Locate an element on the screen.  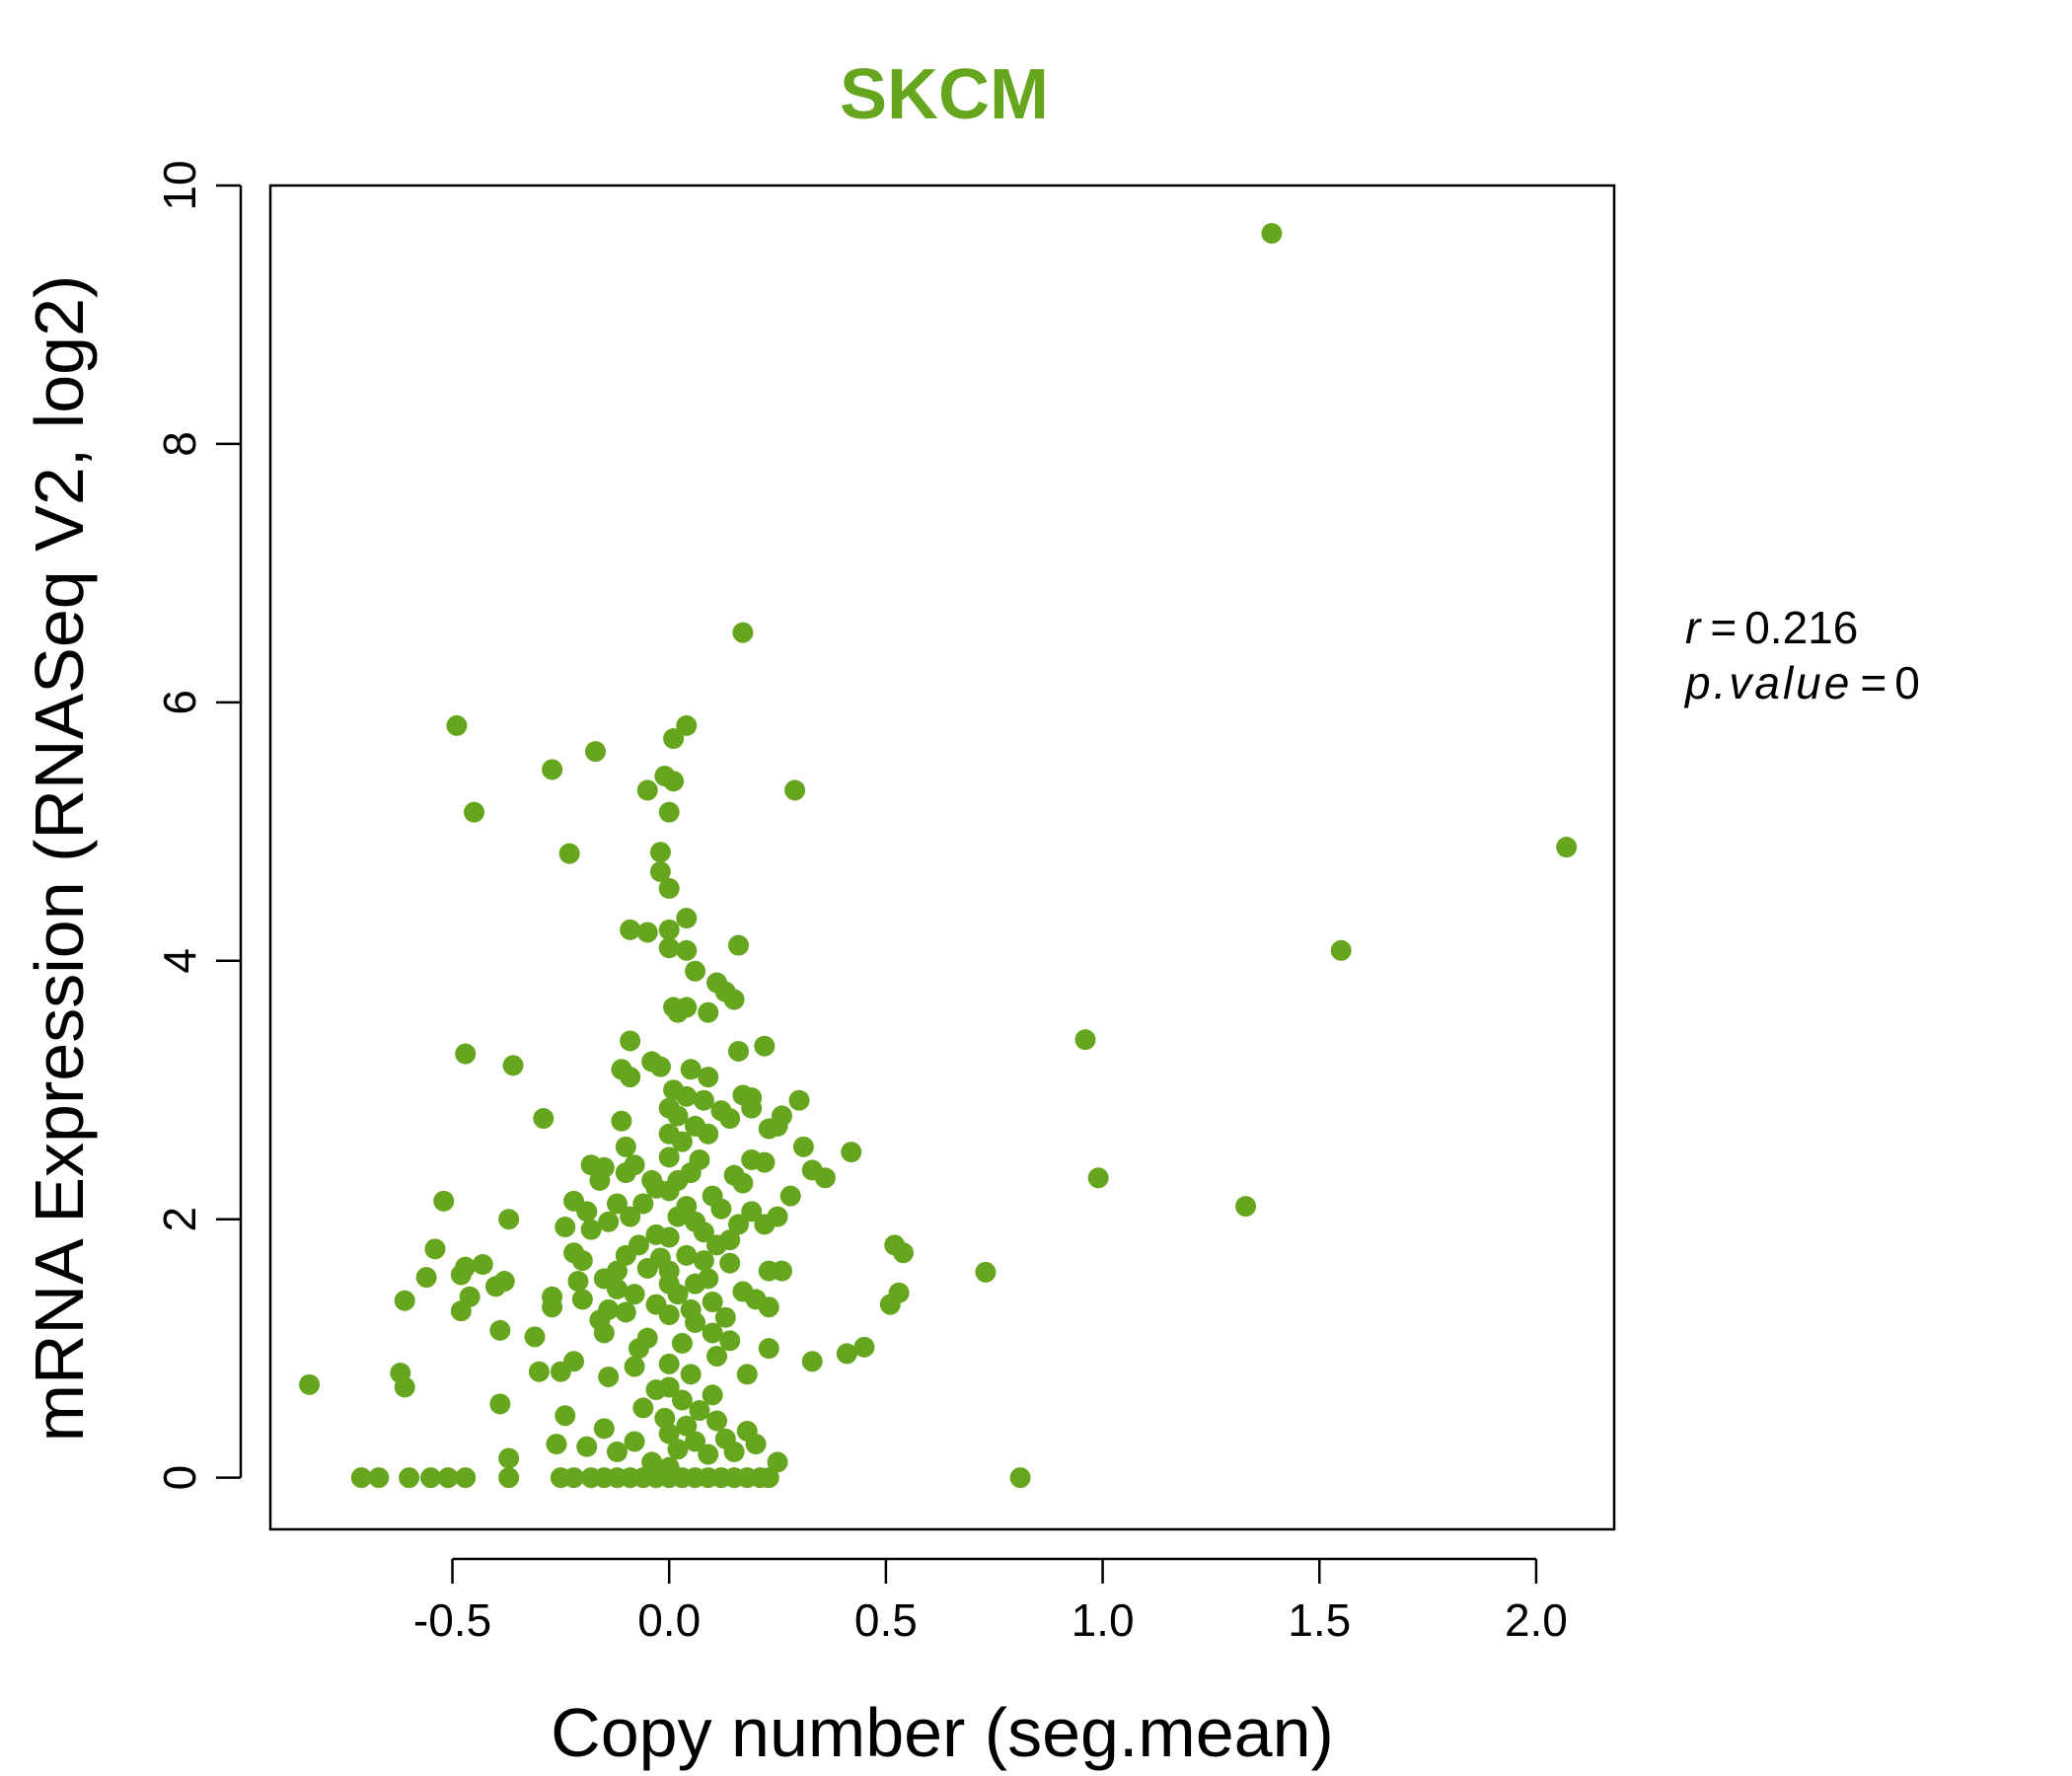
y-tick-label: 2 is located at coordinates (179, 1219).